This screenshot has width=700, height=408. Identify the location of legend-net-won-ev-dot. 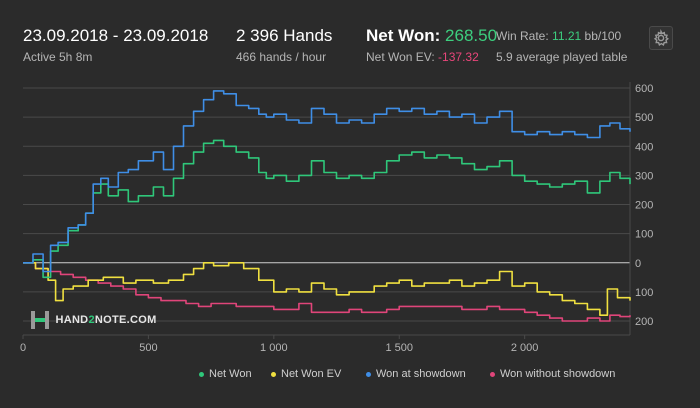
(273, 374).